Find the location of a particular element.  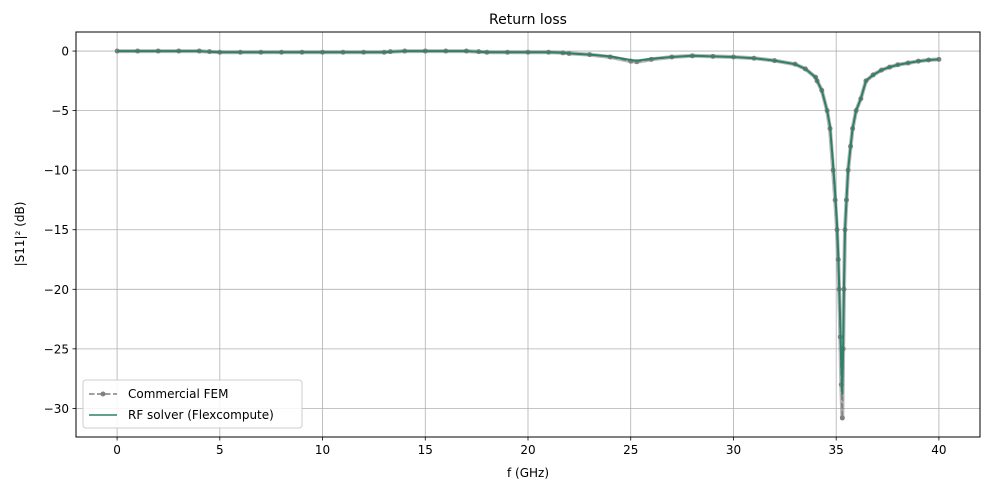

legend-marker-commercial-fem is located at coordinates (103, 394).